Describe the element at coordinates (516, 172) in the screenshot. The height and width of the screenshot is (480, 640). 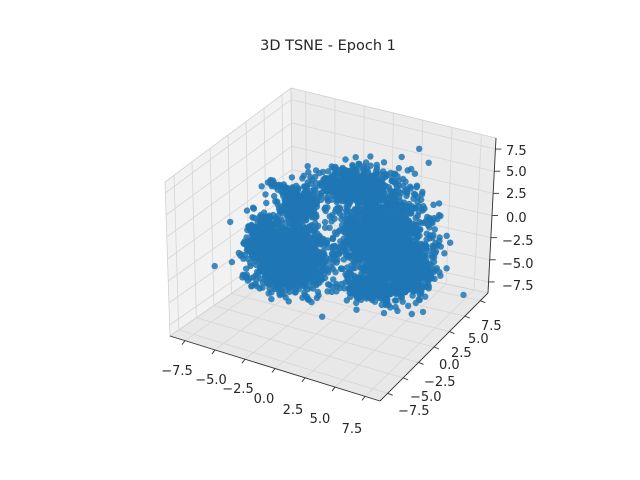
I see `z-tick-label: 5.0` at that location.